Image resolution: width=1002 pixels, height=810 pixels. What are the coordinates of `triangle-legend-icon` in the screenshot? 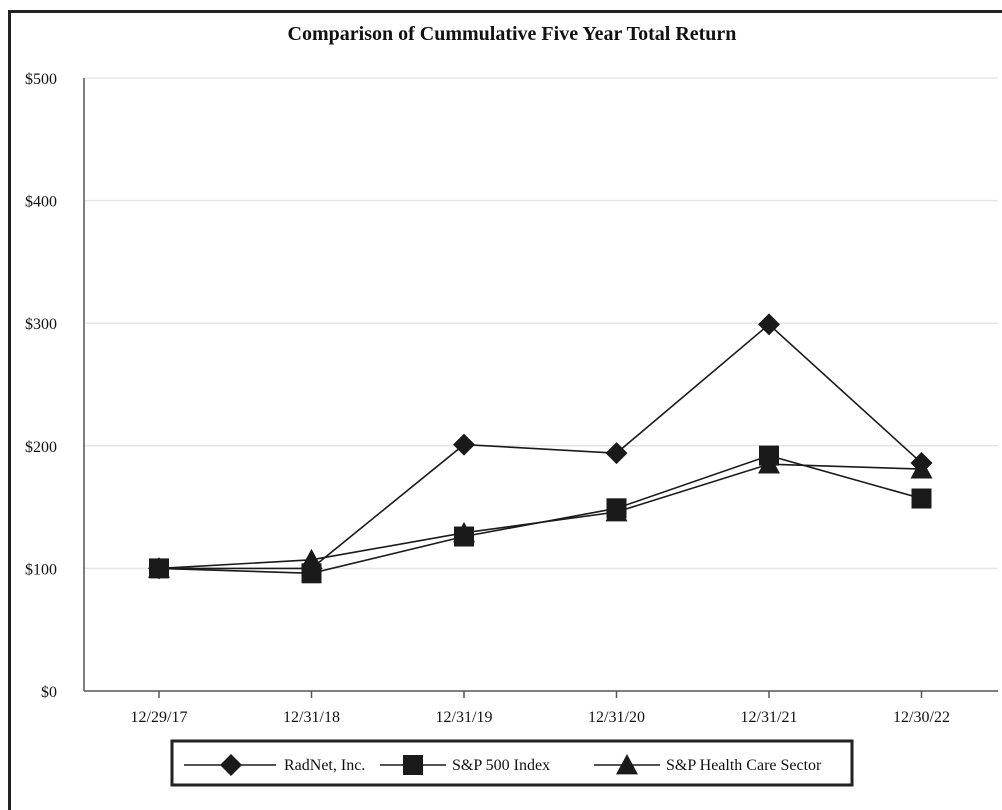 It's located at (627, 764).